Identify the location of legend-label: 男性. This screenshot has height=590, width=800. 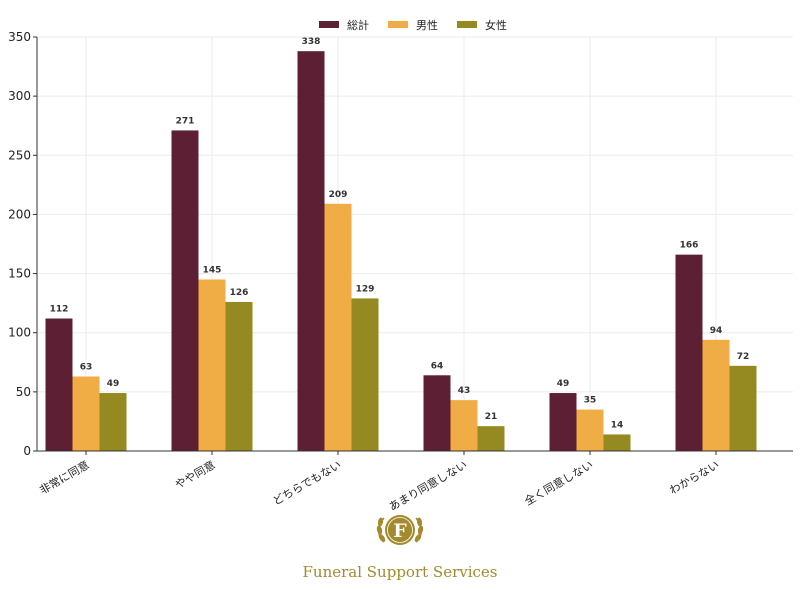
(427, 25).